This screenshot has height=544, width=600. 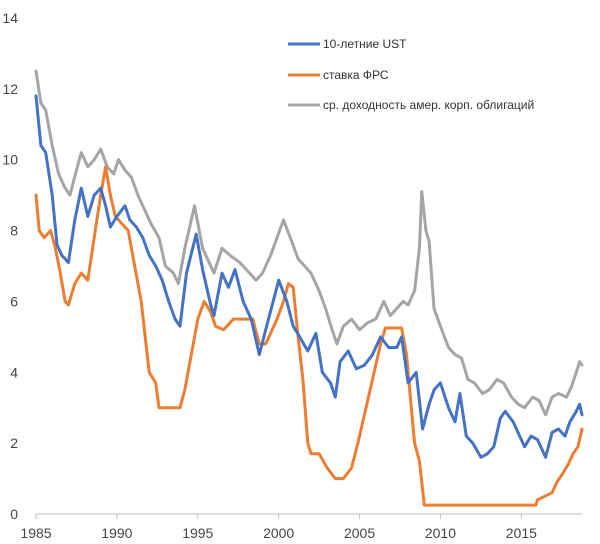 What do you see at coordinates (14, 514) in the screenshot?
I see `y-tick-label: 0` at bounding box center [14, 514].